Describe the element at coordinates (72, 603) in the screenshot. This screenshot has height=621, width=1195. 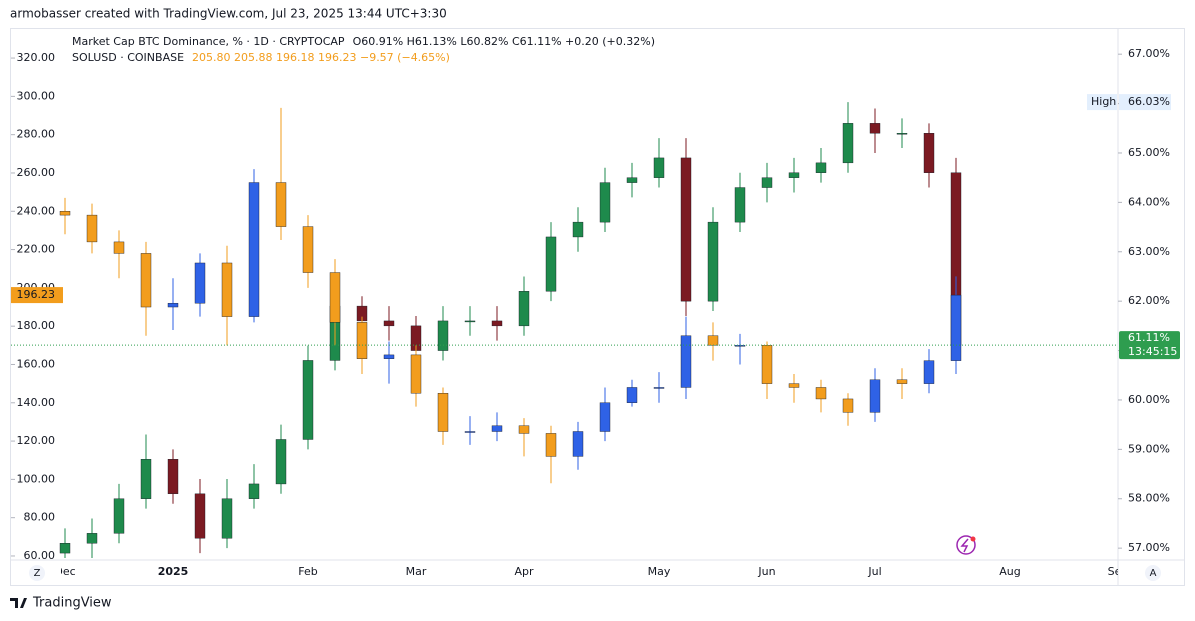
I see `logo-text: TradingView` at that location.